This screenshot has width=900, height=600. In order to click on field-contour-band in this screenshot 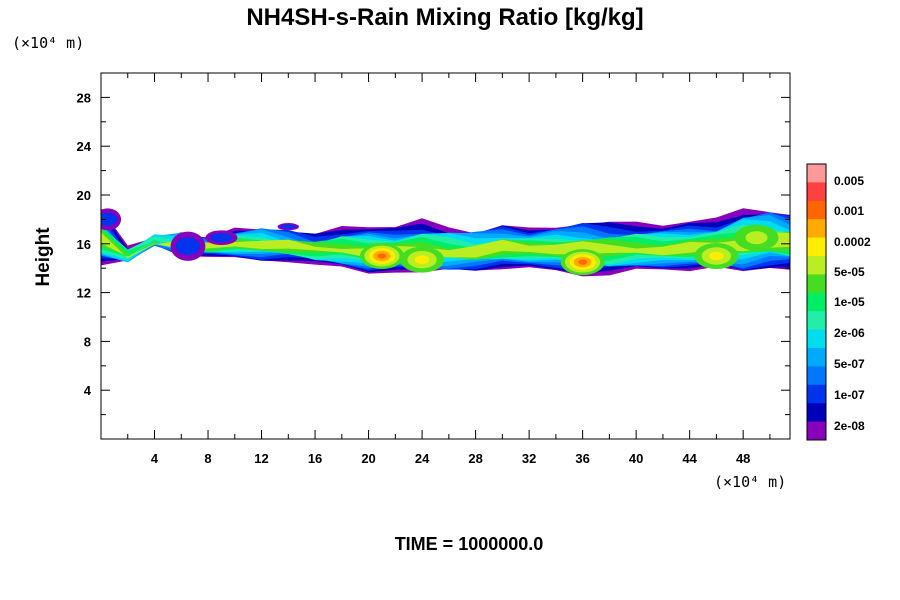, I will do `click(445, 245)`.